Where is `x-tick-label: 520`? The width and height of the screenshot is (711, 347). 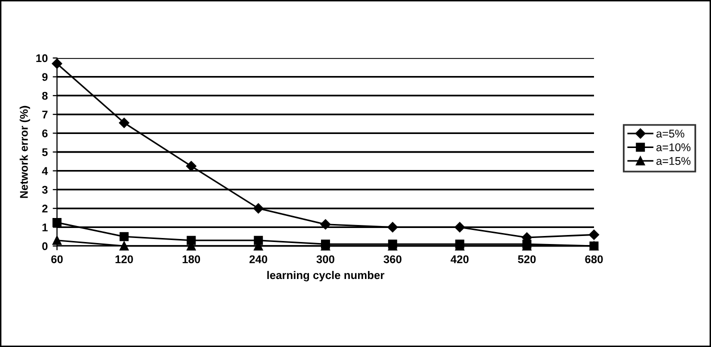
x-tick-label: 520 is located at coordinates (527, 259).